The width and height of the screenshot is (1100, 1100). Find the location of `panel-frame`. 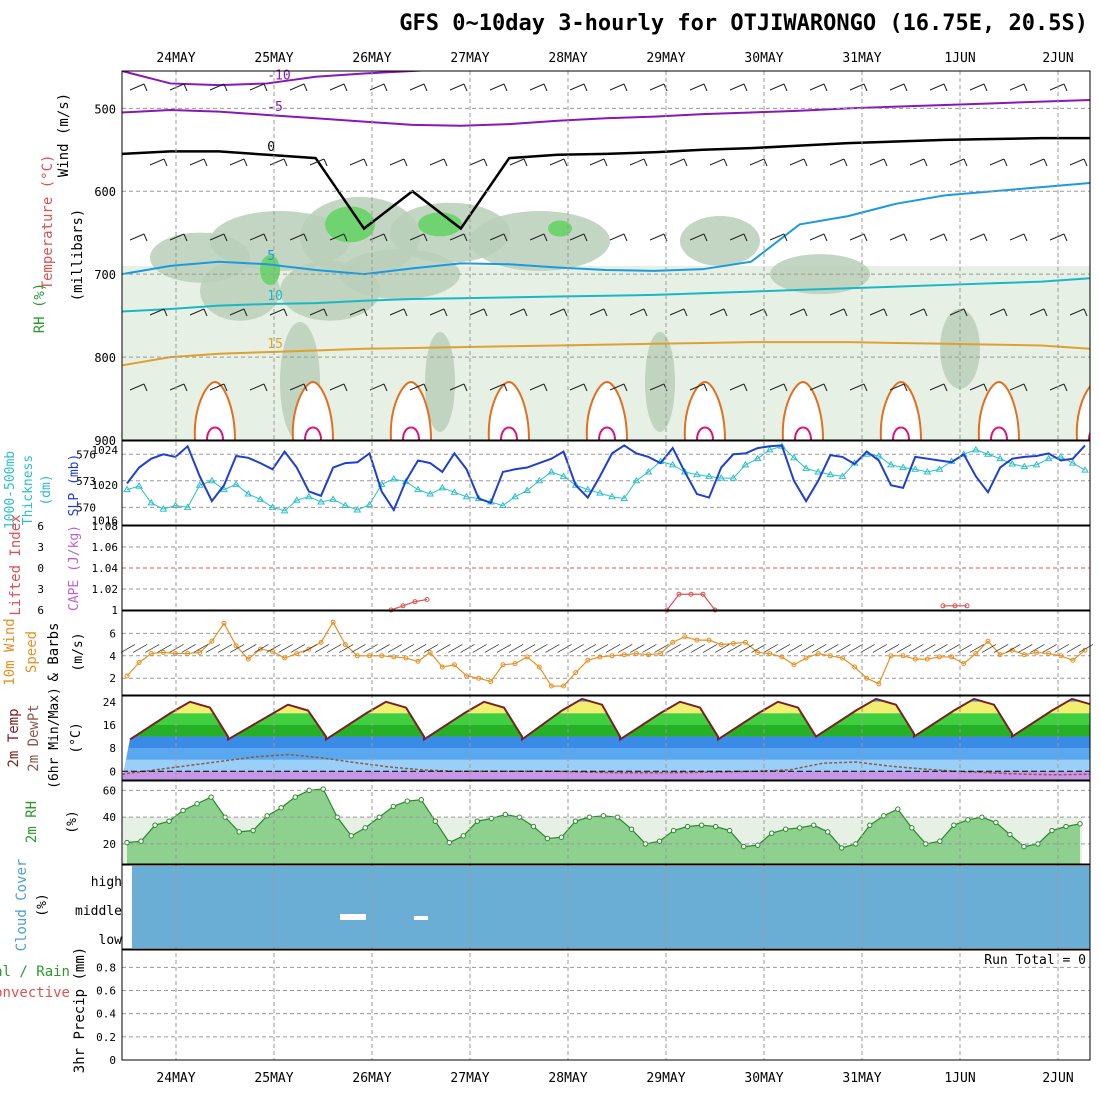

panel-frame is located at coordinates (606, 483).